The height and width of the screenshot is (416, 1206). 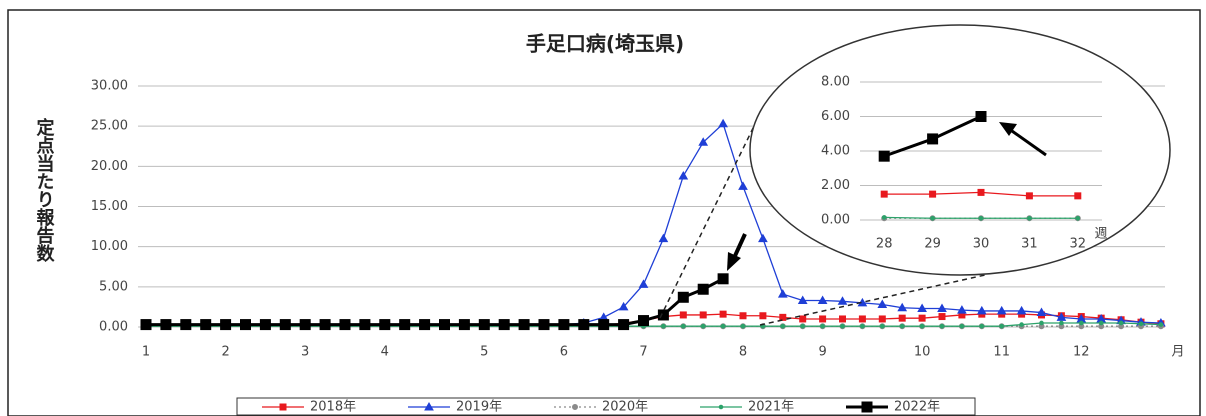 What do you see at coordinates (564, 352) in the screenshot?
I see `x-tick-label: 6` at bounding box center [564, 352].